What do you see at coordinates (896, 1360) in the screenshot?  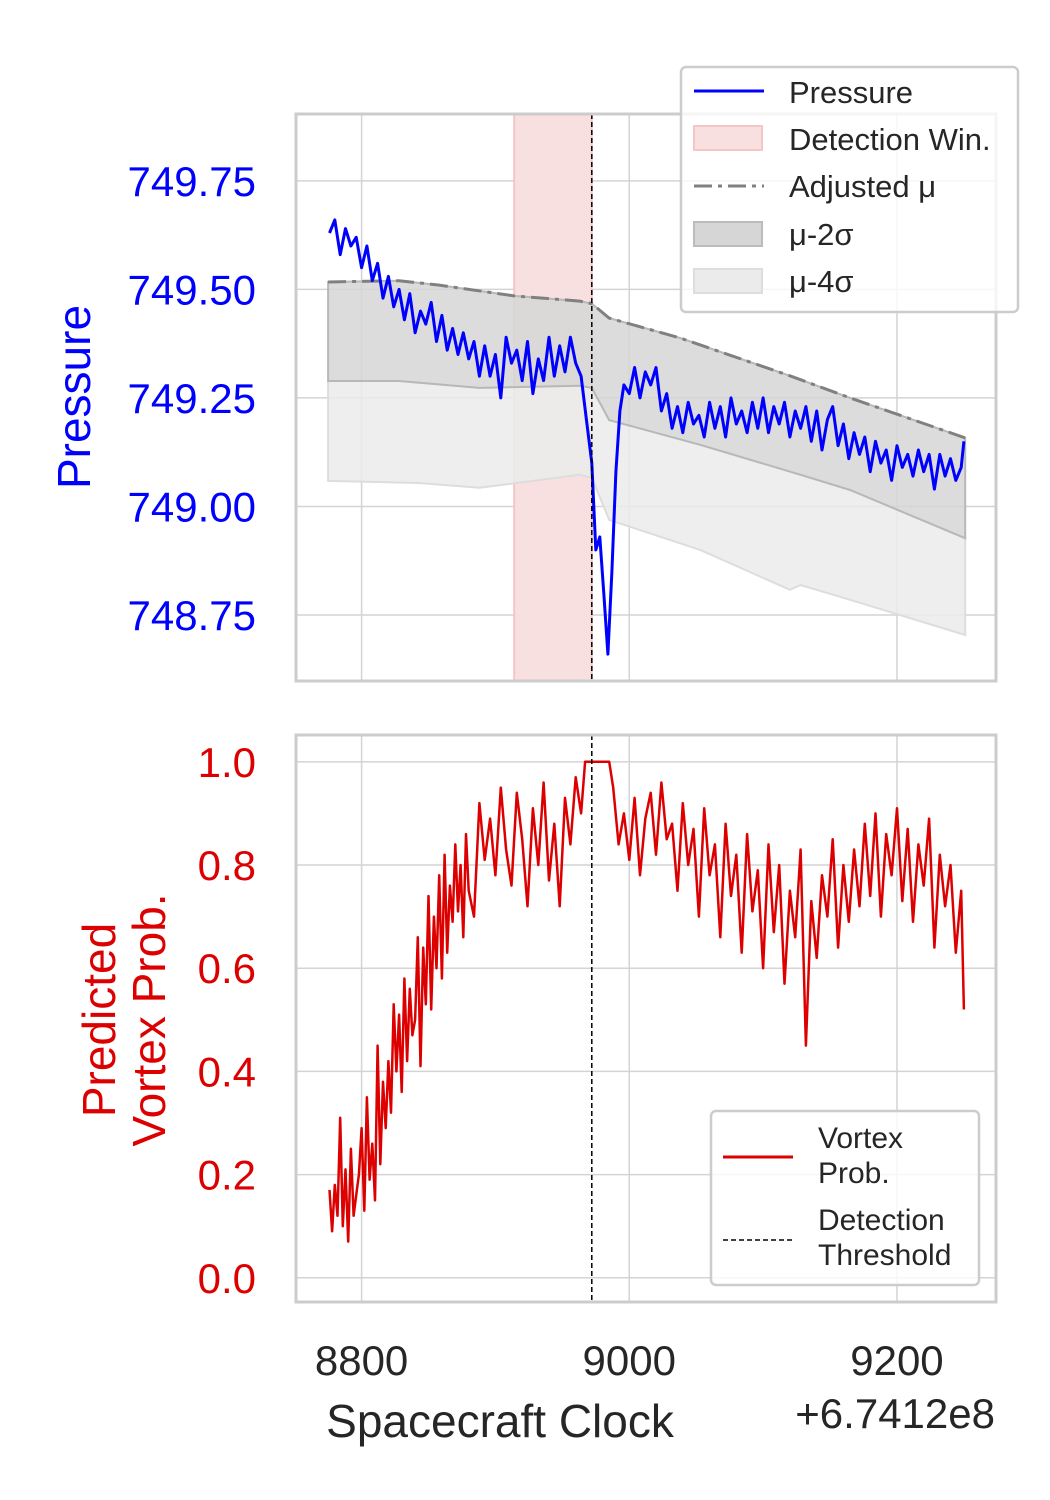 I see `x-tick-label: 9200` at bounding box center [896, 1360].